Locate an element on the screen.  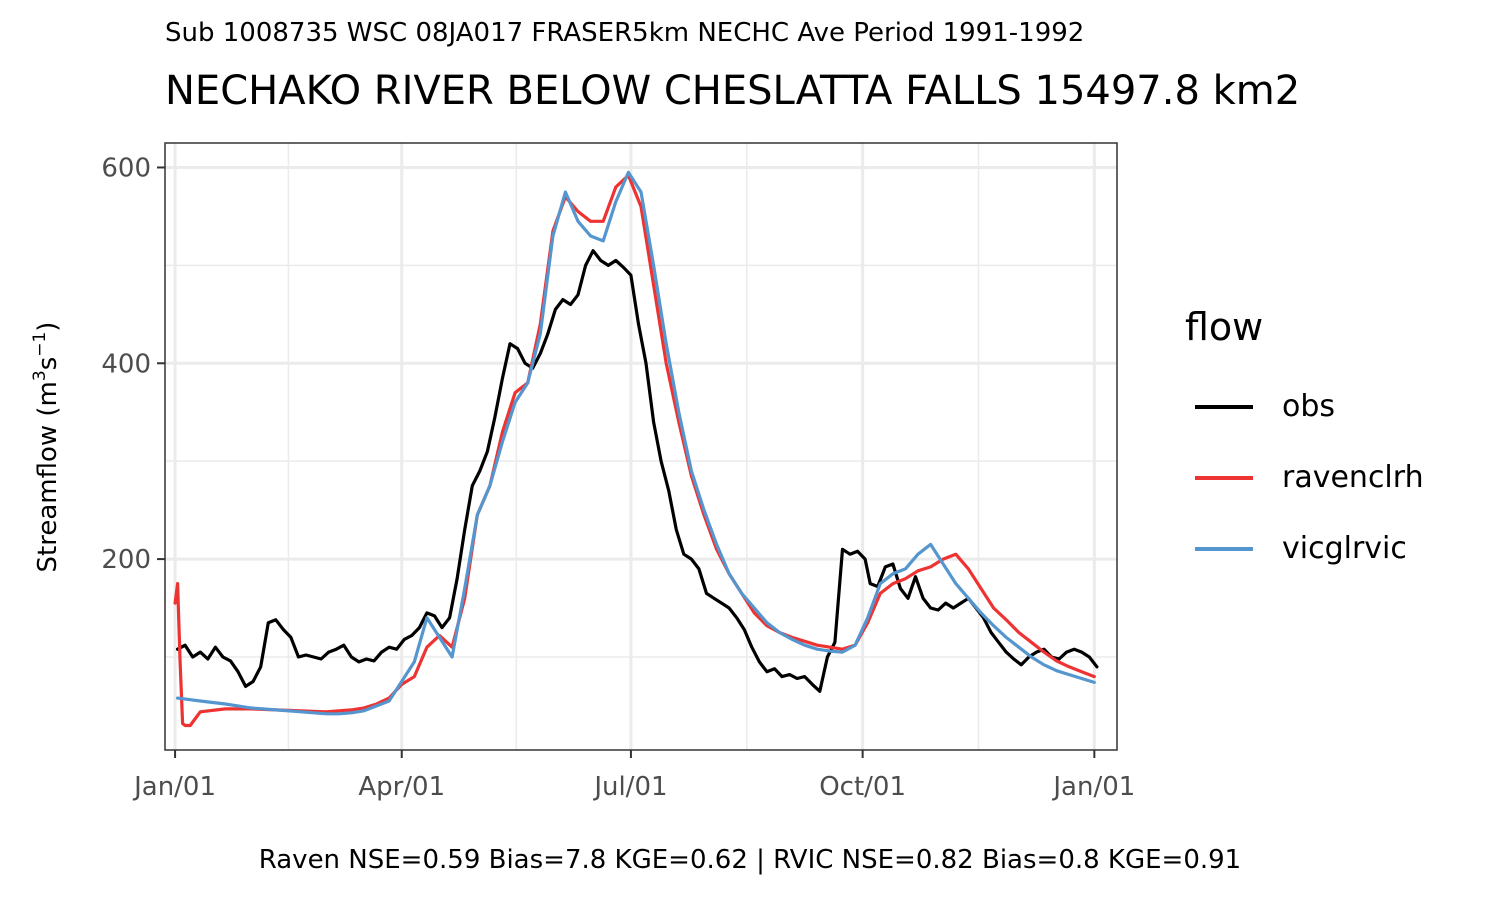
legend-title: flow is located at coordinates (1224, 327).